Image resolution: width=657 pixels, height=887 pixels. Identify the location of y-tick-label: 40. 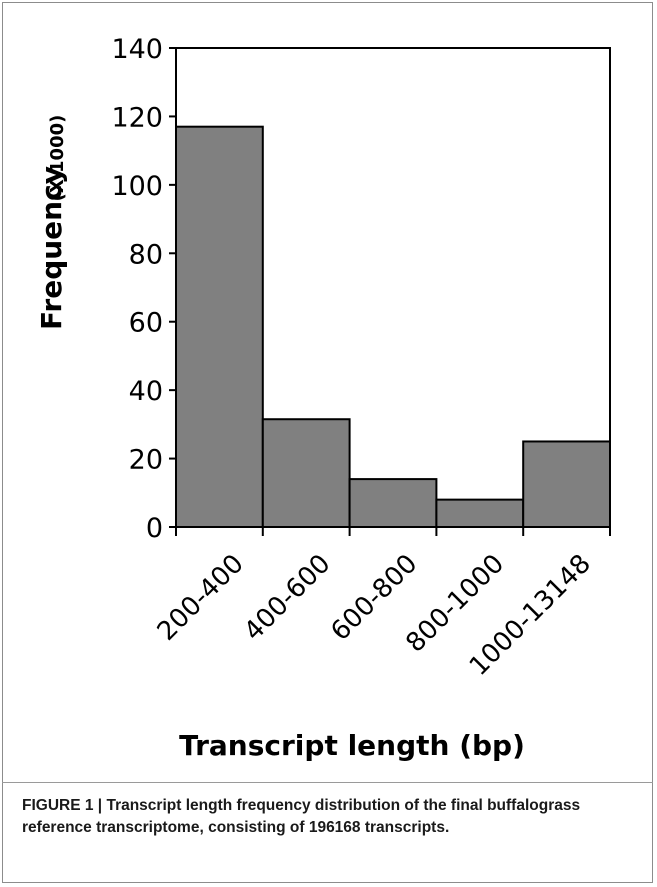
(146, 391).